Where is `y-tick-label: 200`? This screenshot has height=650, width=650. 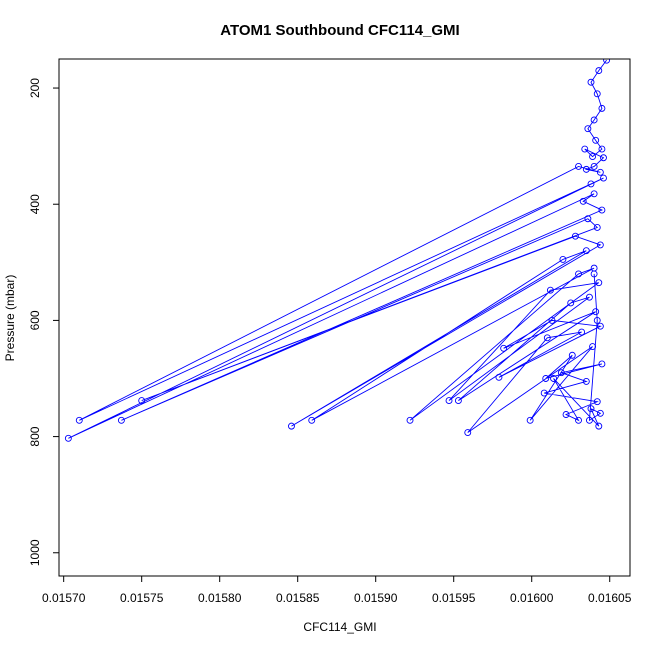 y-tick-label: 200 is located at coordinates (35, 88).